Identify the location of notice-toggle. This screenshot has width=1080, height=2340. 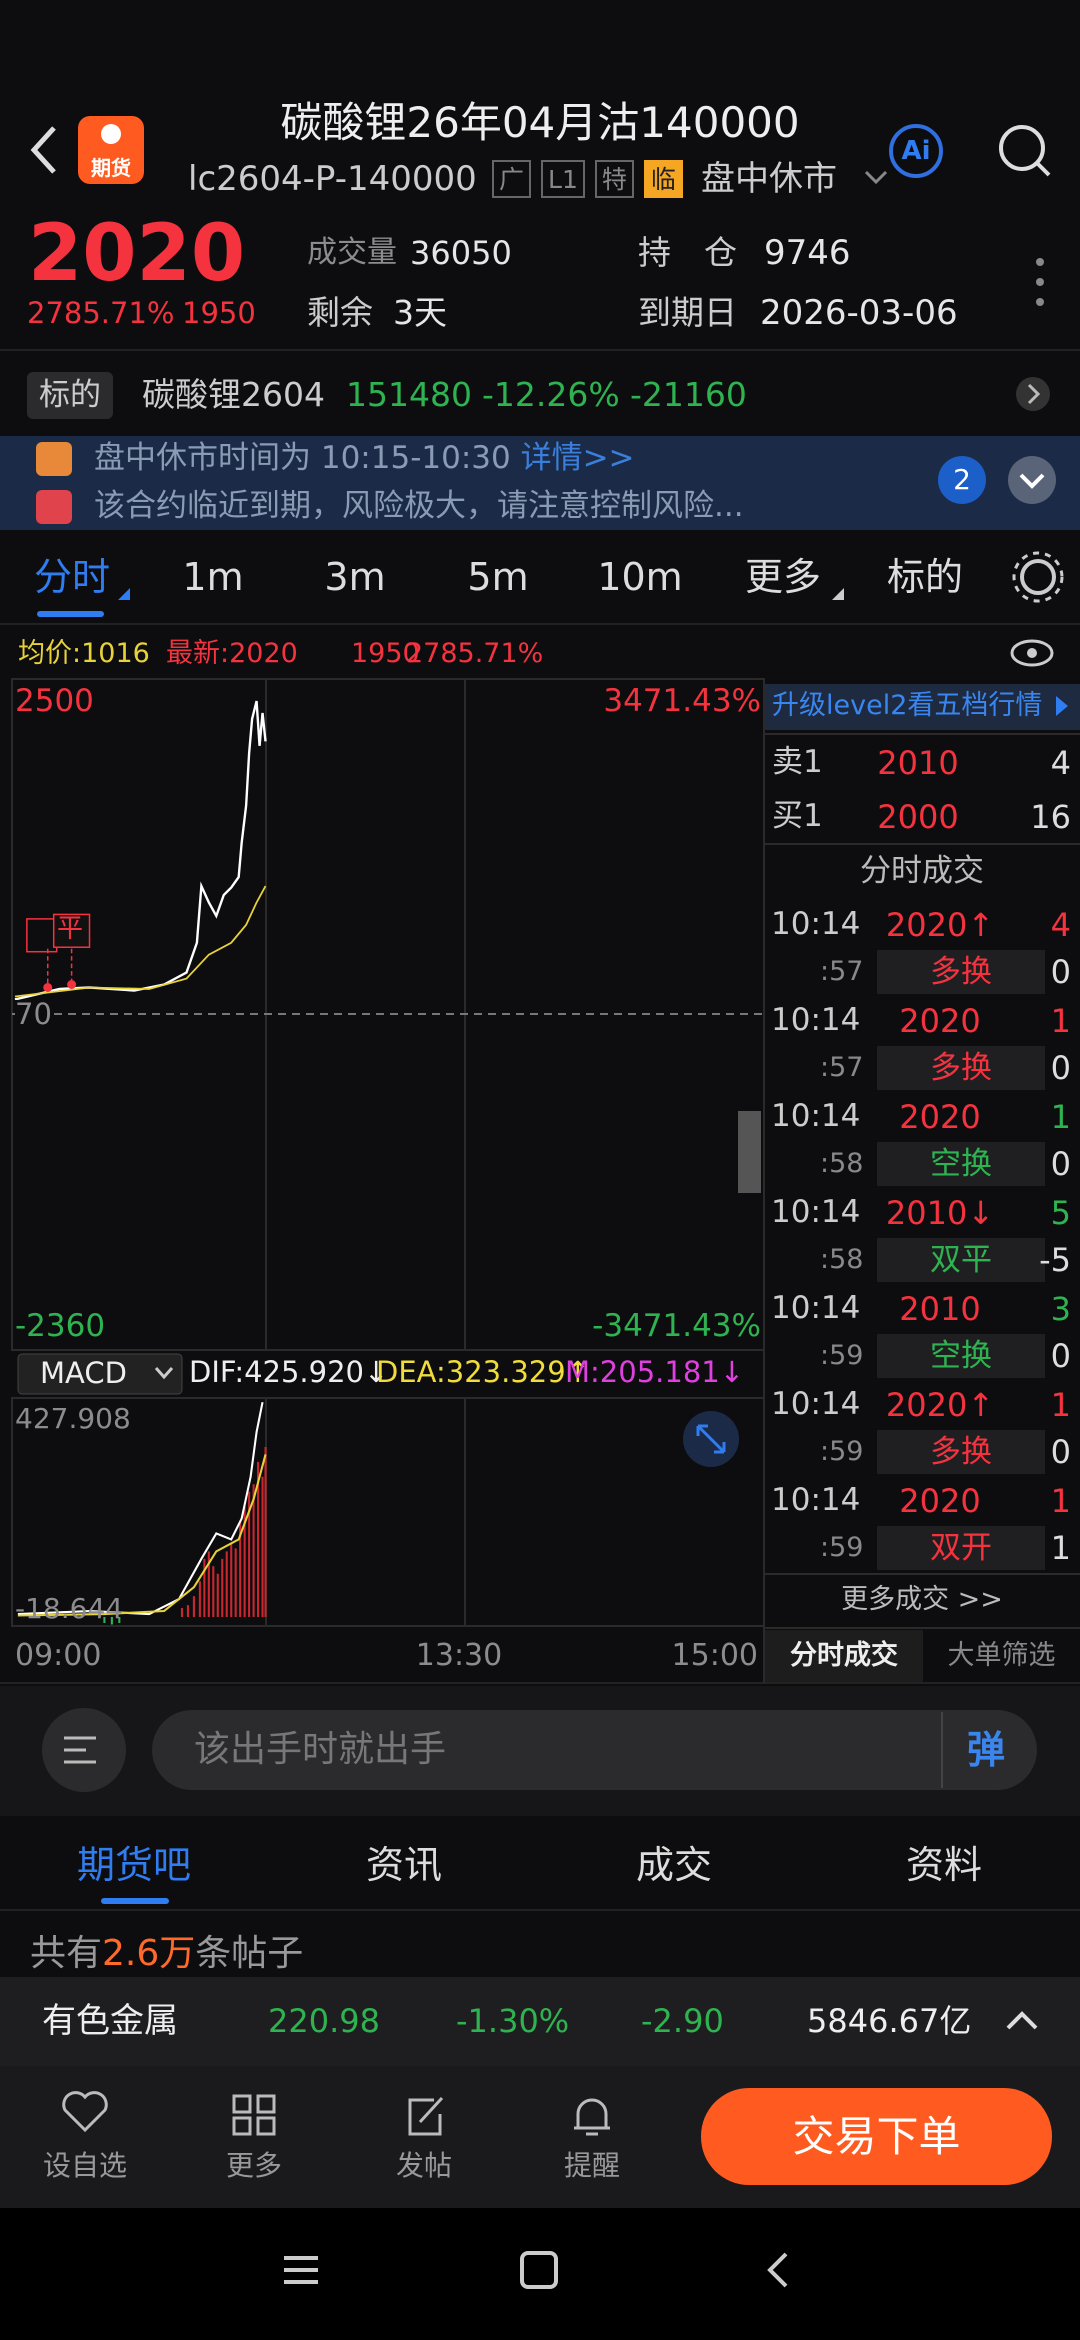
(1032, 480).